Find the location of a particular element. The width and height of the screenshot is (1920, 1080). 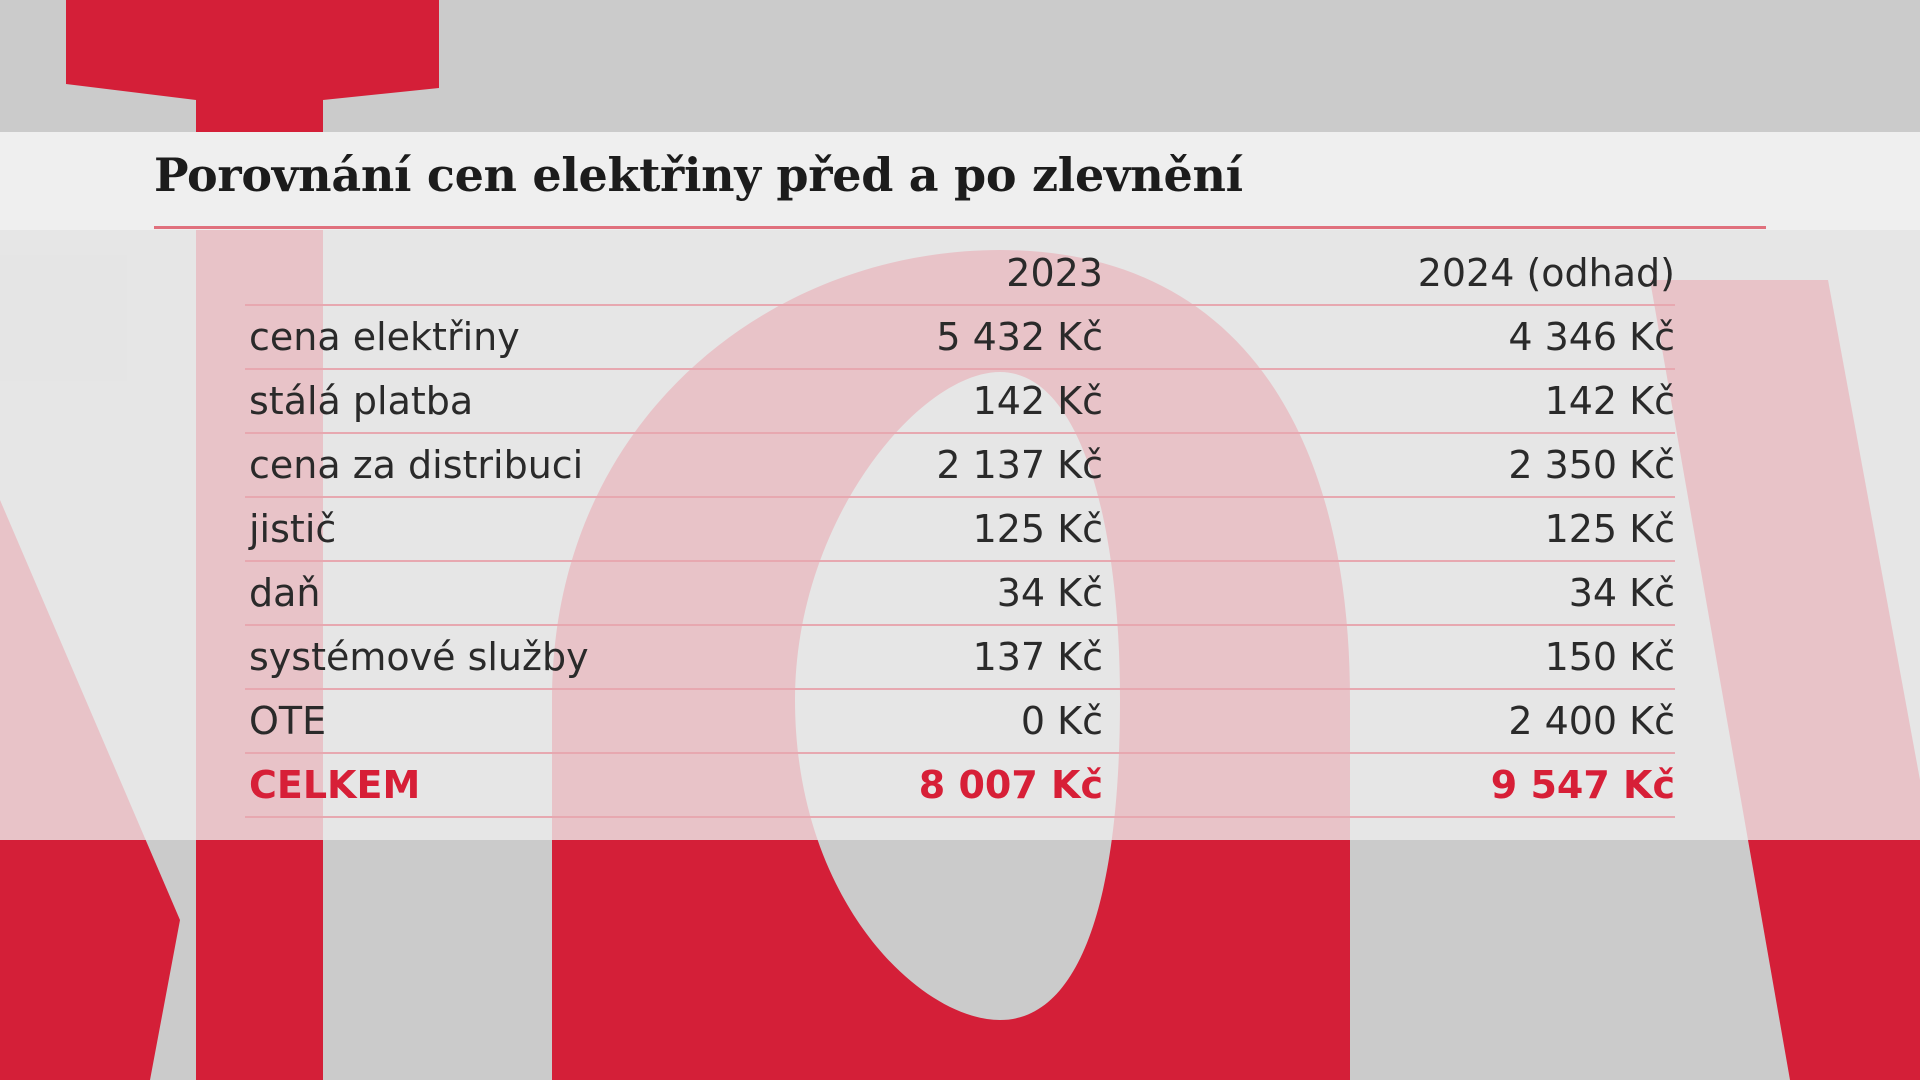

table-row: OTE 0 Kč 2 400 Kč is located at coordinates (960, 722).